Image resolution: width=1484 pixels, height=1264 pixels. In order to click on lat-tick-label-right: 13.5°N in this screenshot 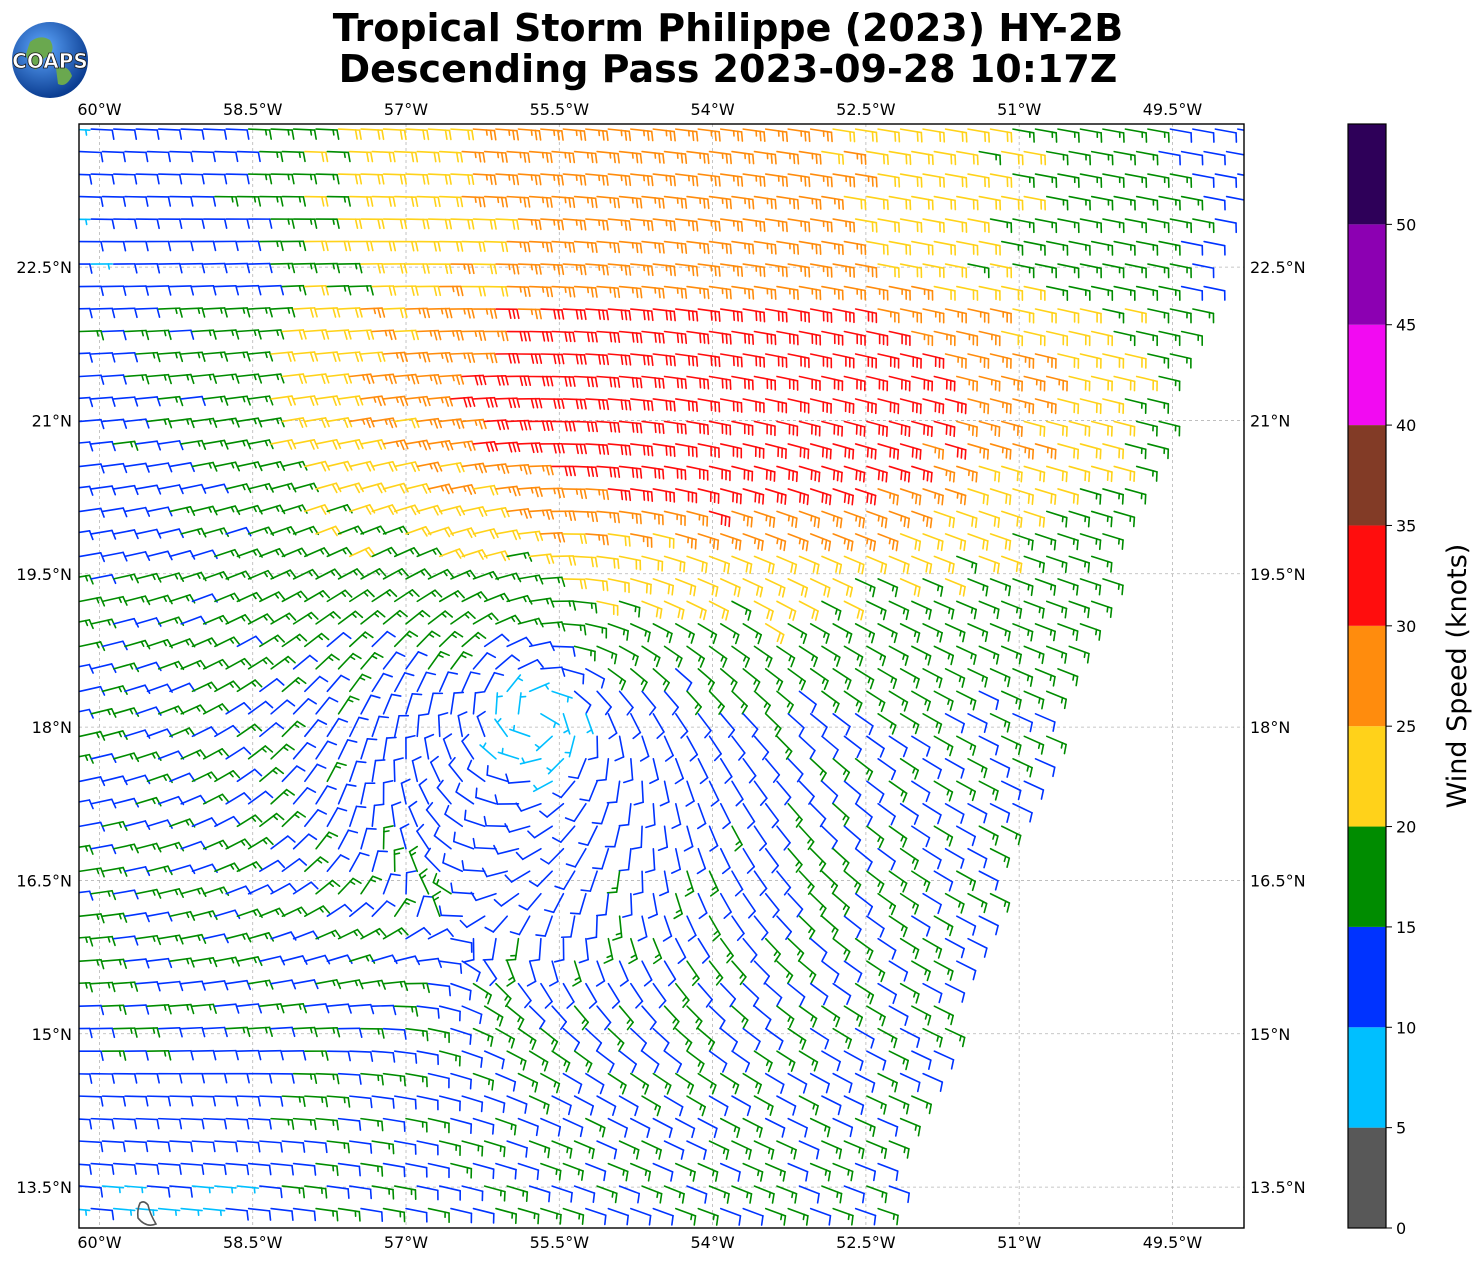, I will do `click(1278, 1187)`.